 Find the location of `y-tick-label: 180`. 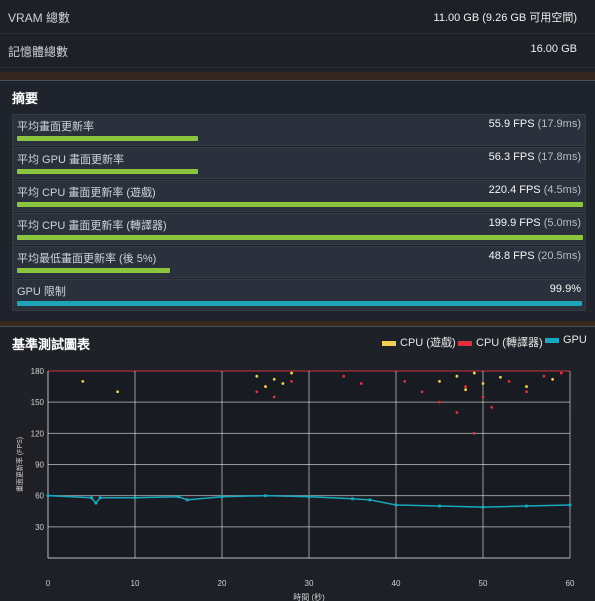

y-tick-label: 180 is located at coordinates (38, 371).